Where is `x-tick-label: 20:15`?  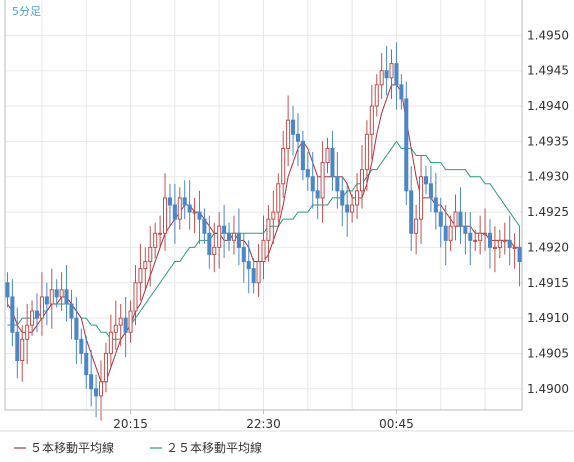 x-tick-label: 20:15 is located at coordinates (130, 424).